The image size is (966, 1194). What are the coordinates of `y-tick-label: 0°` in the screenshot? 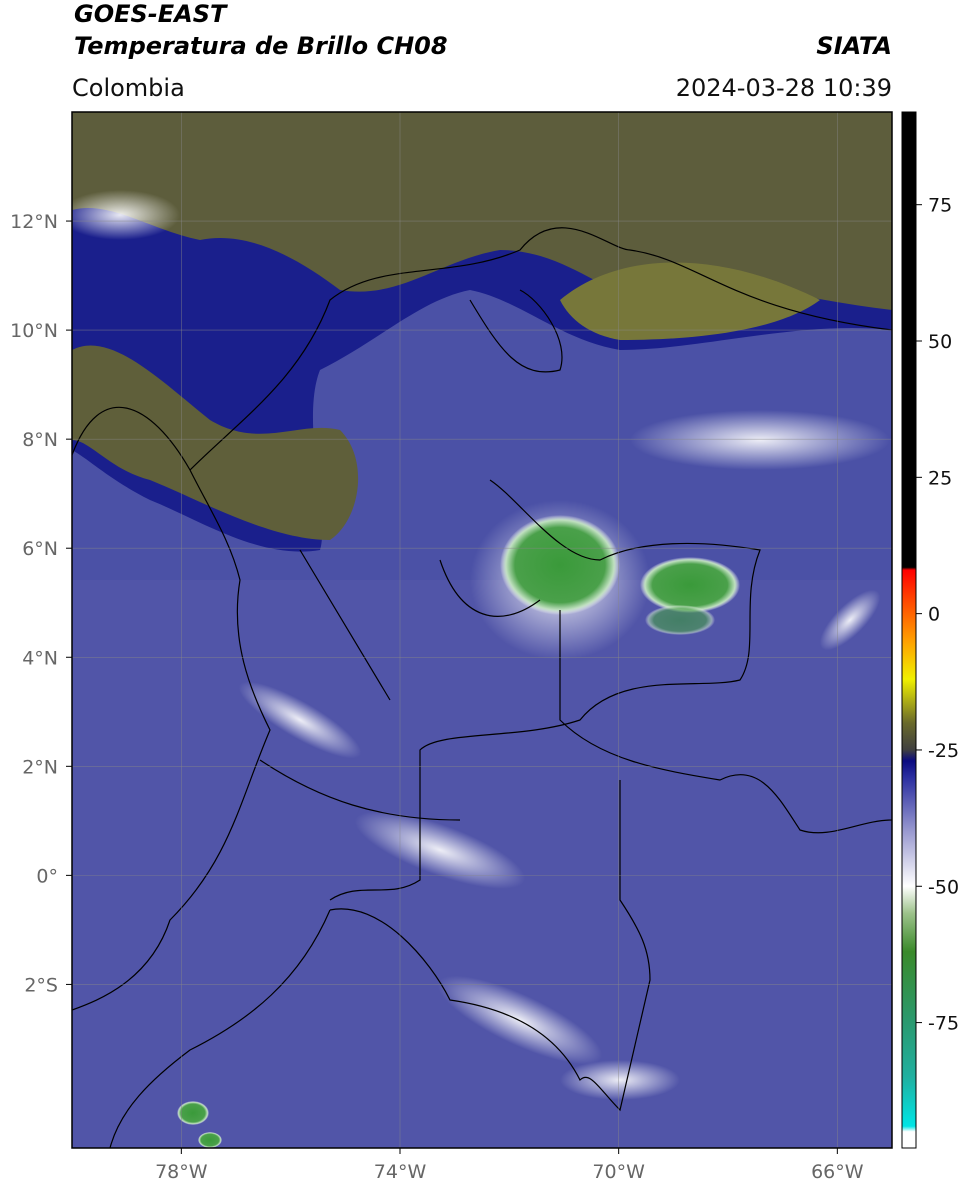 It's located at (47, 876).